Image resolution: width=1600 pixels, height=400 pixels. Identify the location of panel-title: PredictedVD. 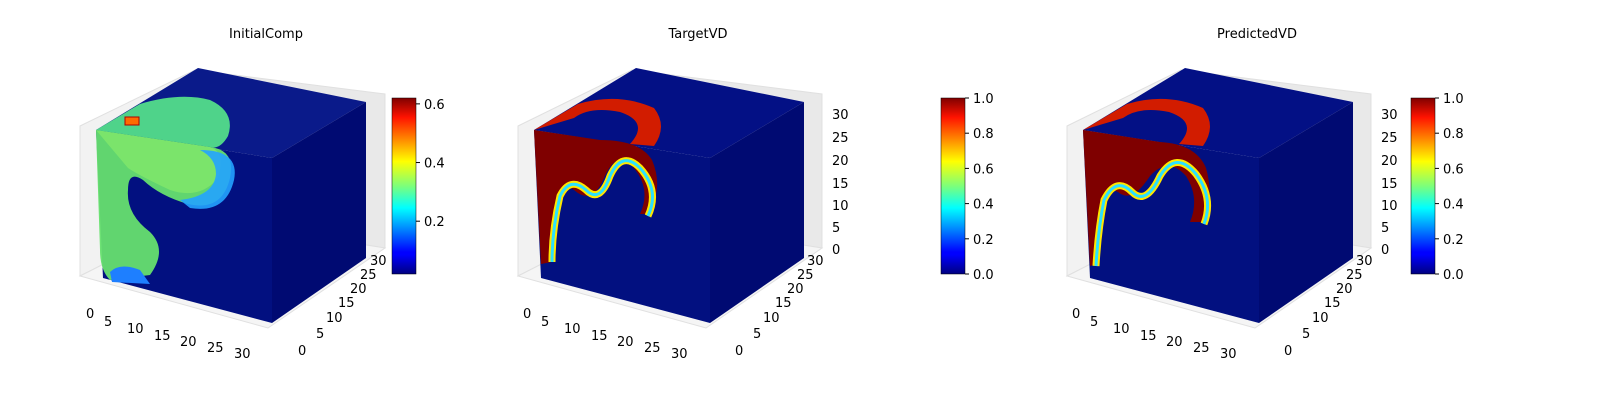
(1257, 34).